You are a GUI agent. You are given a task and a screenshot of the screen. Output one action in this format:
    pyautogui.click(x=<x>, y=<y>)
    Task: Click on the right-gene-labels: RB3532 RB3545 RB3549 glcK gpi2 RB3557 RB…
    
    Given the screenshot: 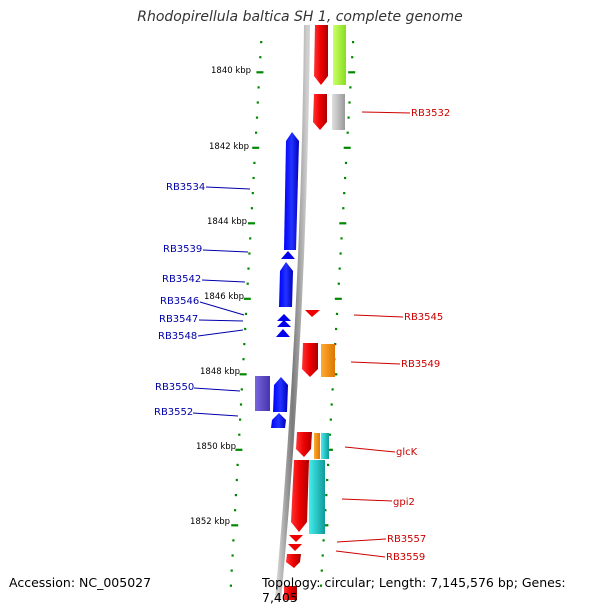 What is the action you would take?
    pyautogui.click(x=418, y=335)
    